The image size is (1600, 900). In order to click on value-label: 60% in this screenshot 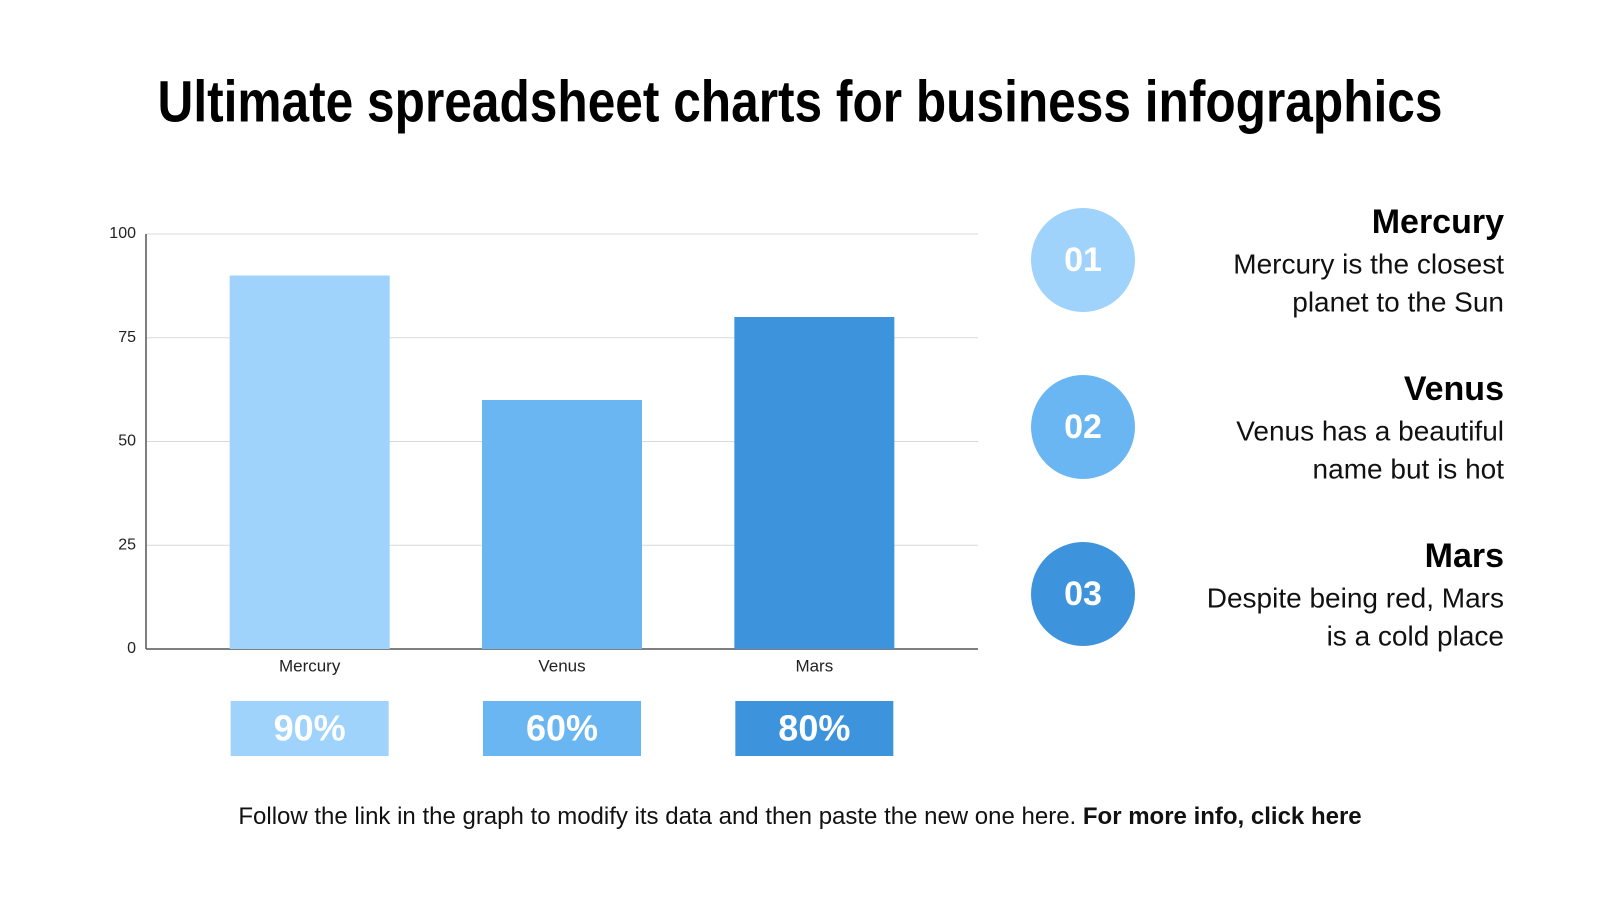, I will do `click(562, 728)`.